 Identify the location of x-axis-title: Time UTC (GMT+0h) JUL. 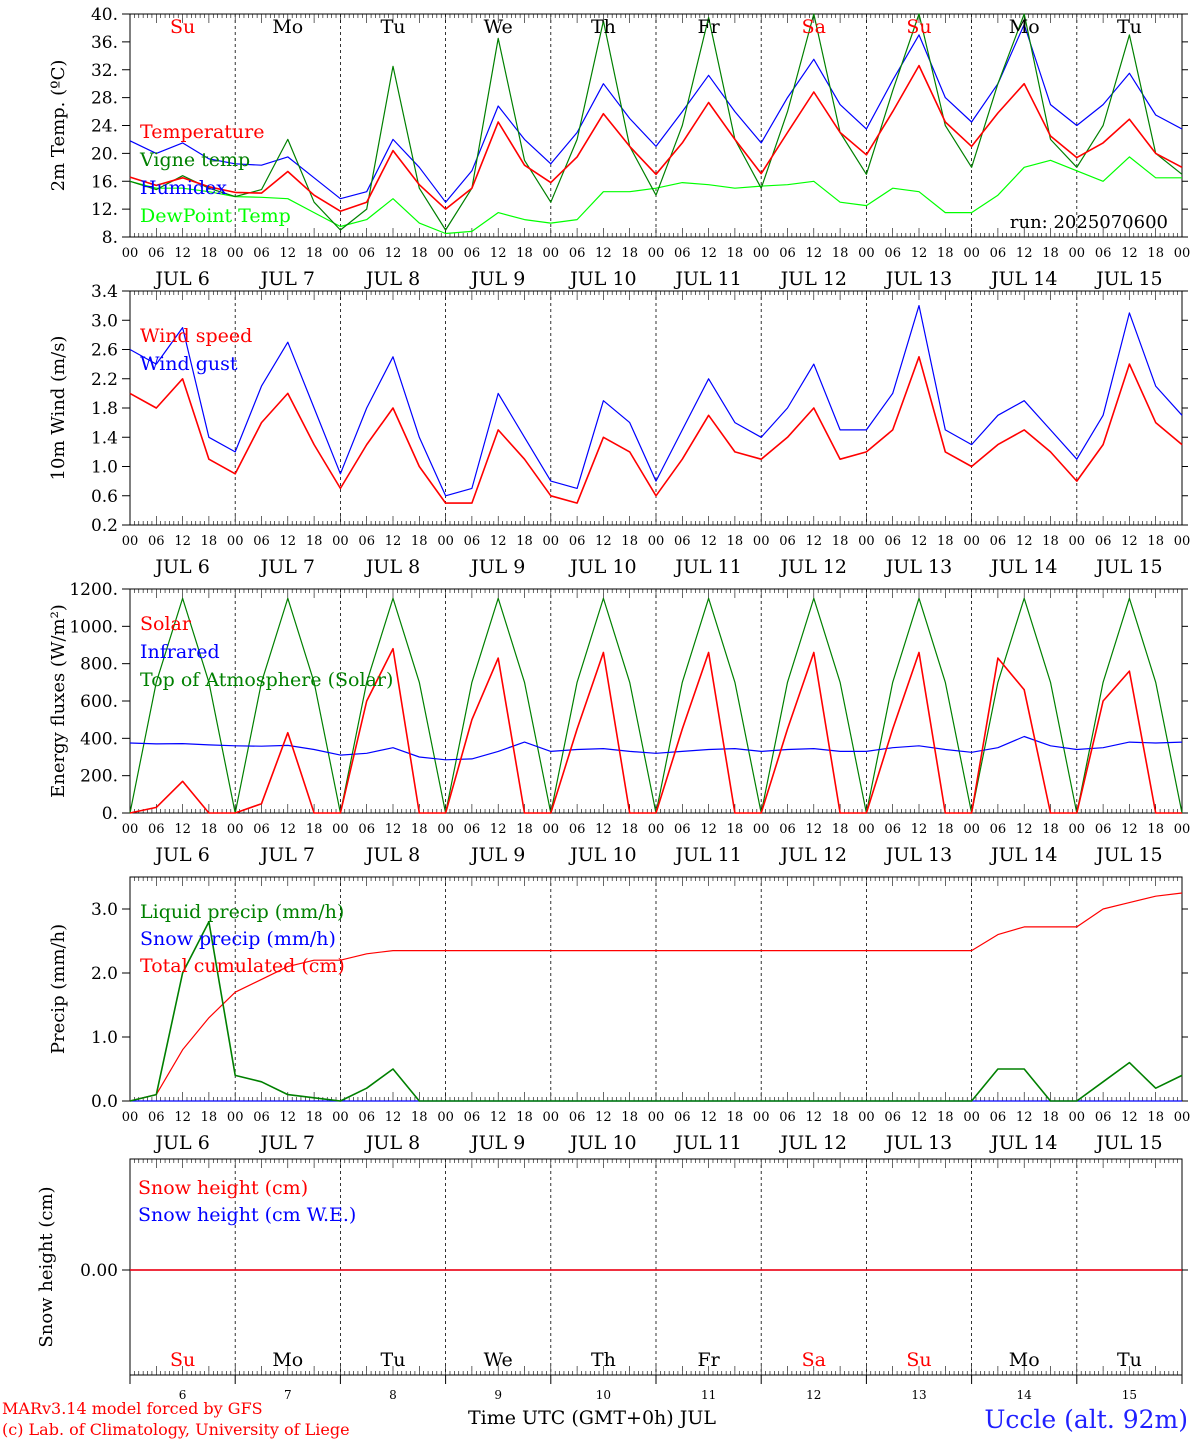
(592, 1418).